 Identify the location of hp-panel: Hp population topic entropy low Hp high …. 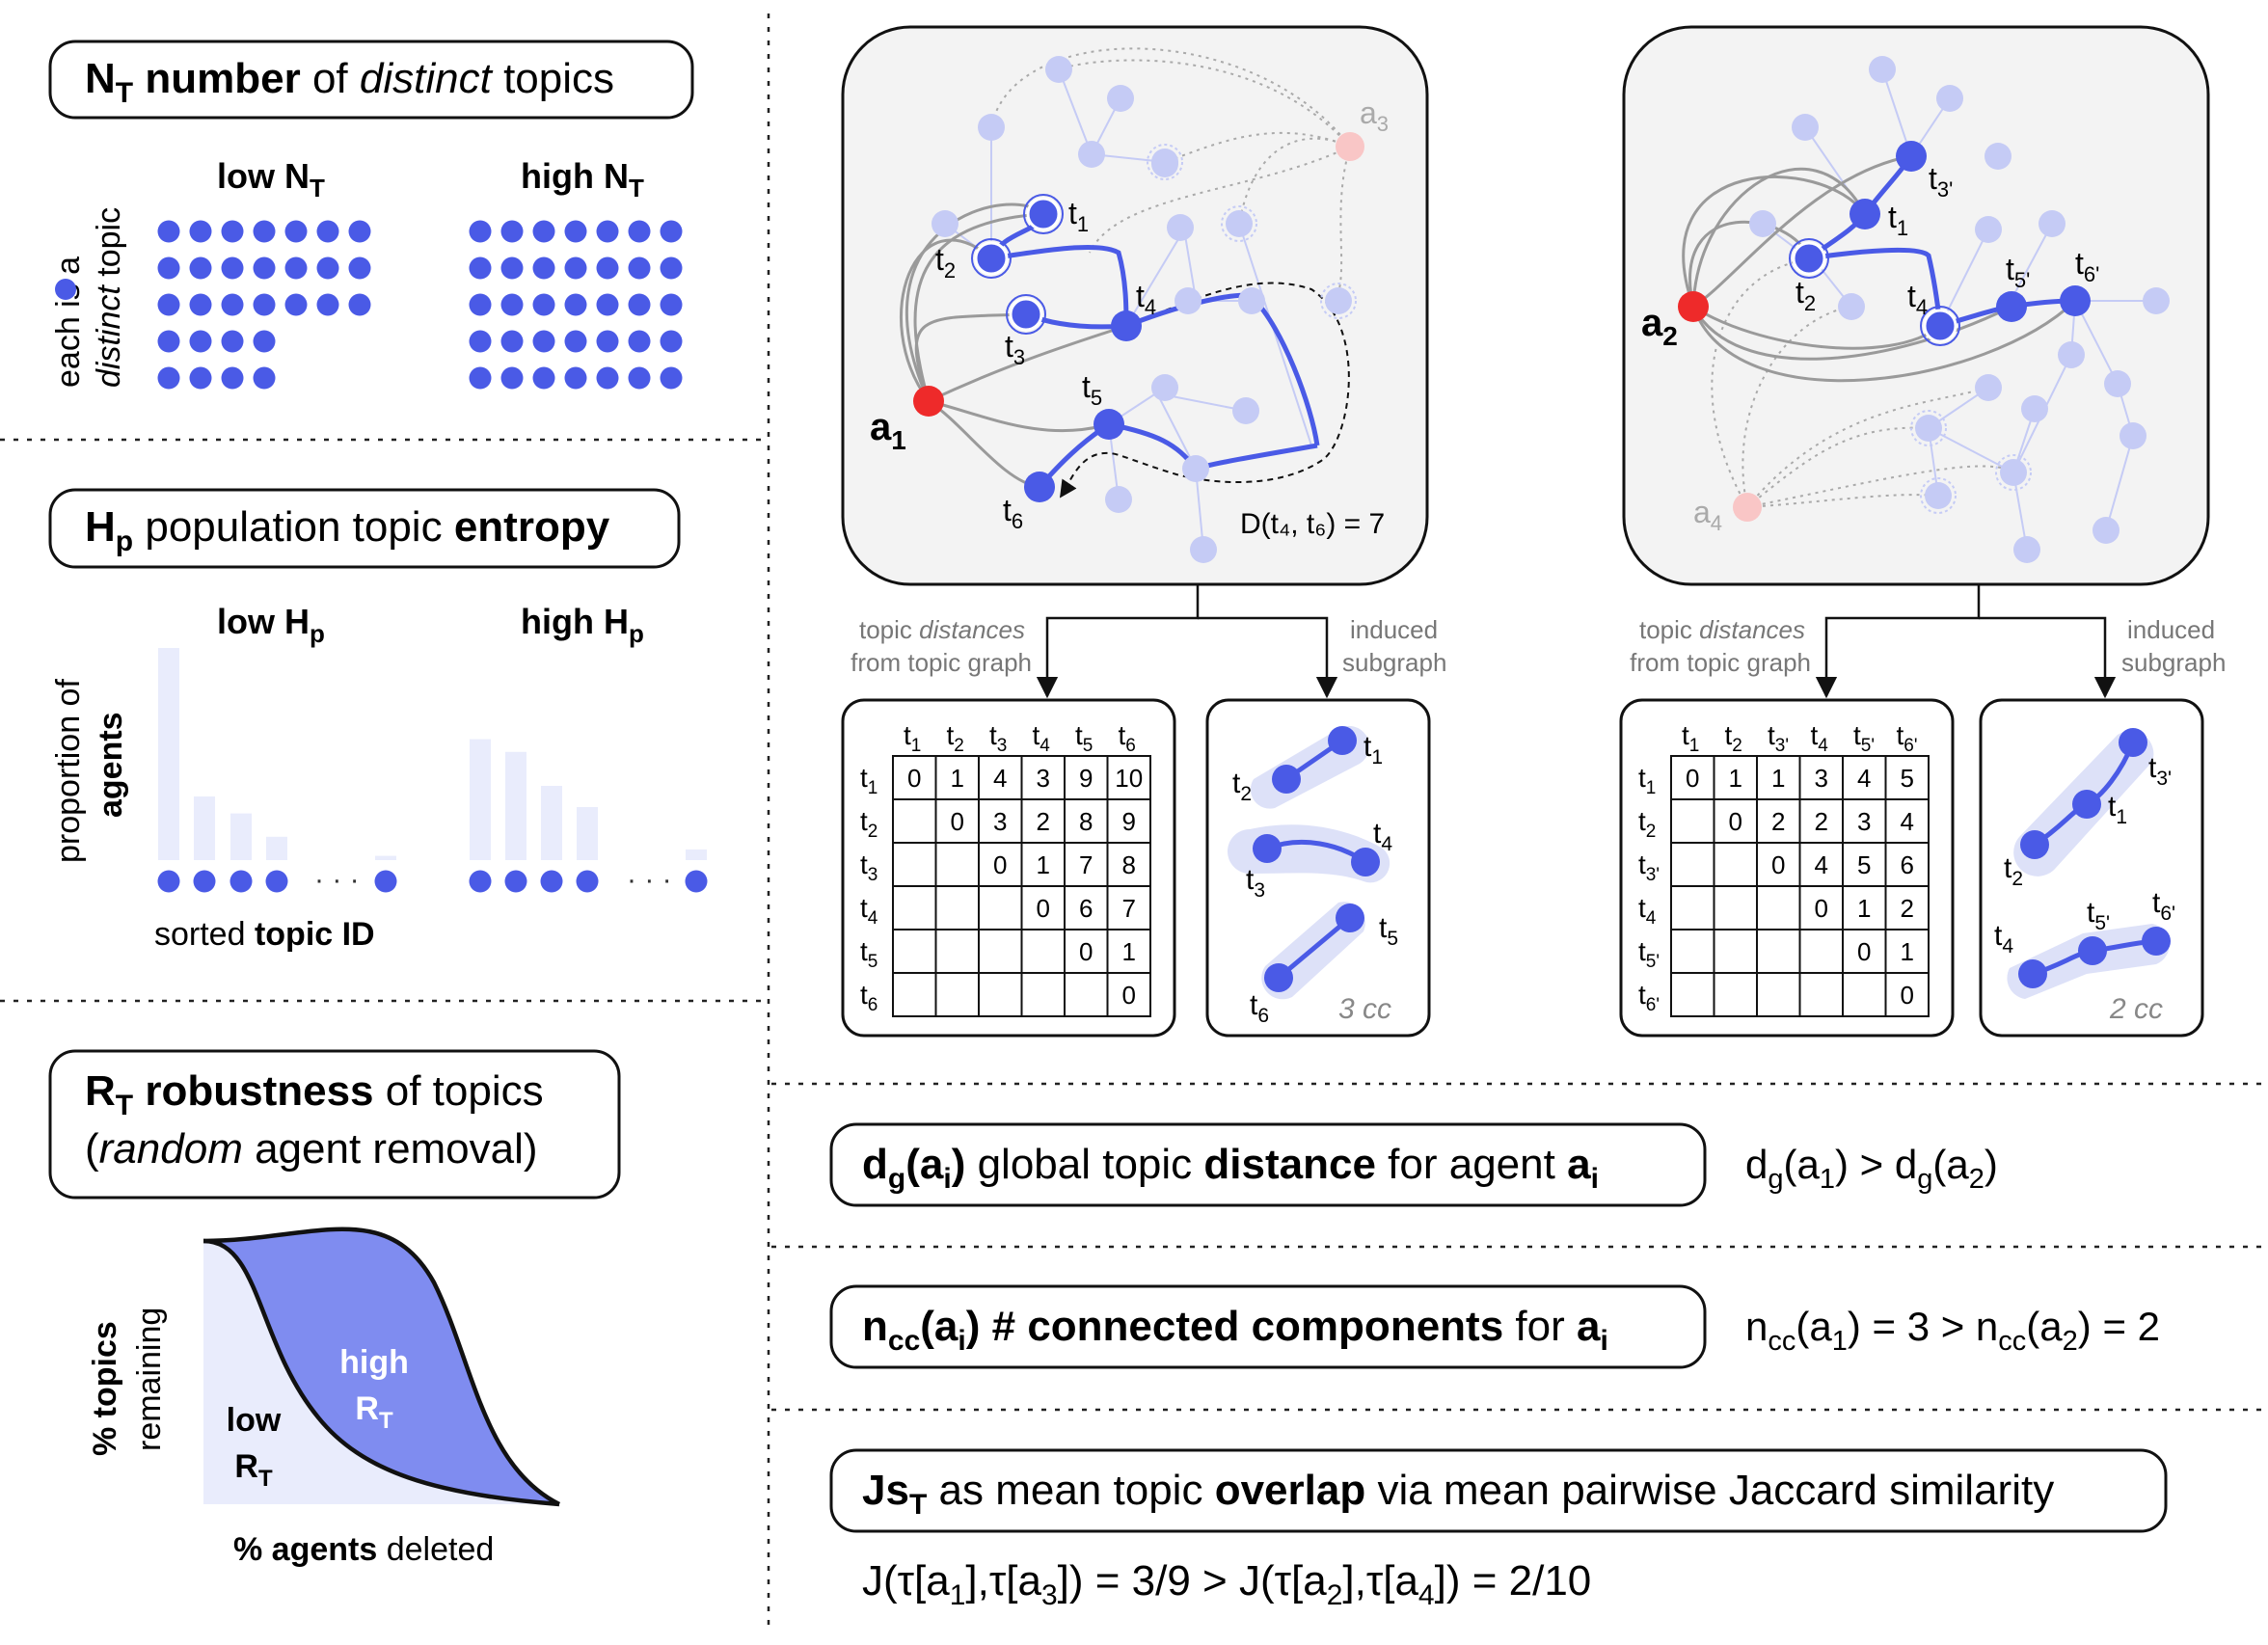
(378, 720).